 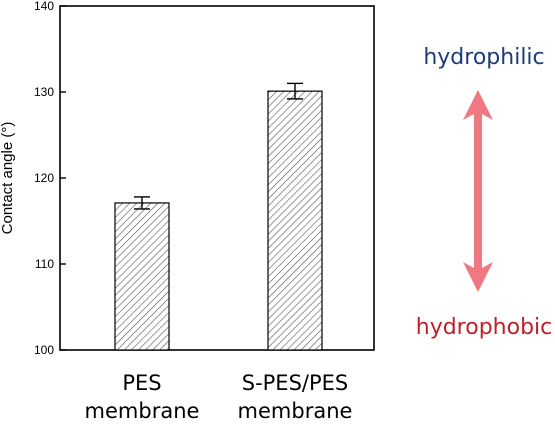 What do you see at coordinates (44, 350) in the screenshot?
I see `y-tick-label: 100` at bounding box center [44, 350].